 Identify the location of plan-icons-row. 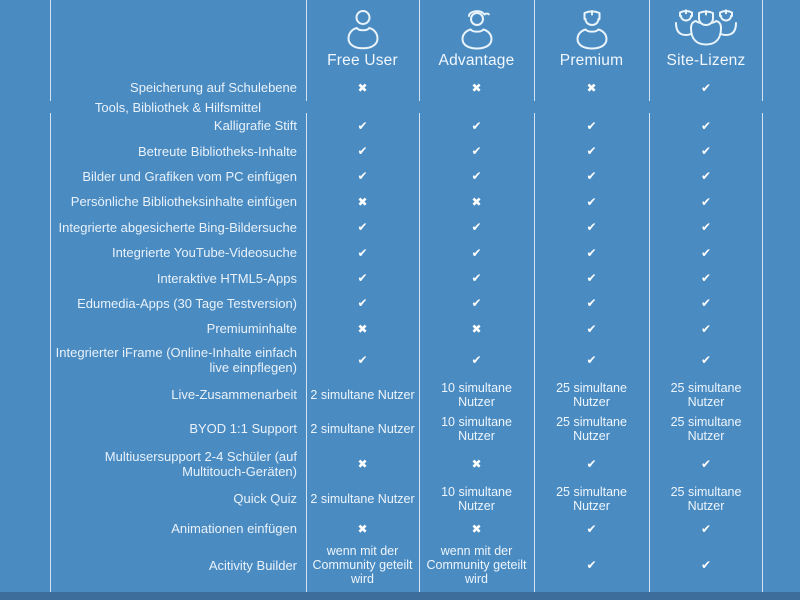
(406, 25).